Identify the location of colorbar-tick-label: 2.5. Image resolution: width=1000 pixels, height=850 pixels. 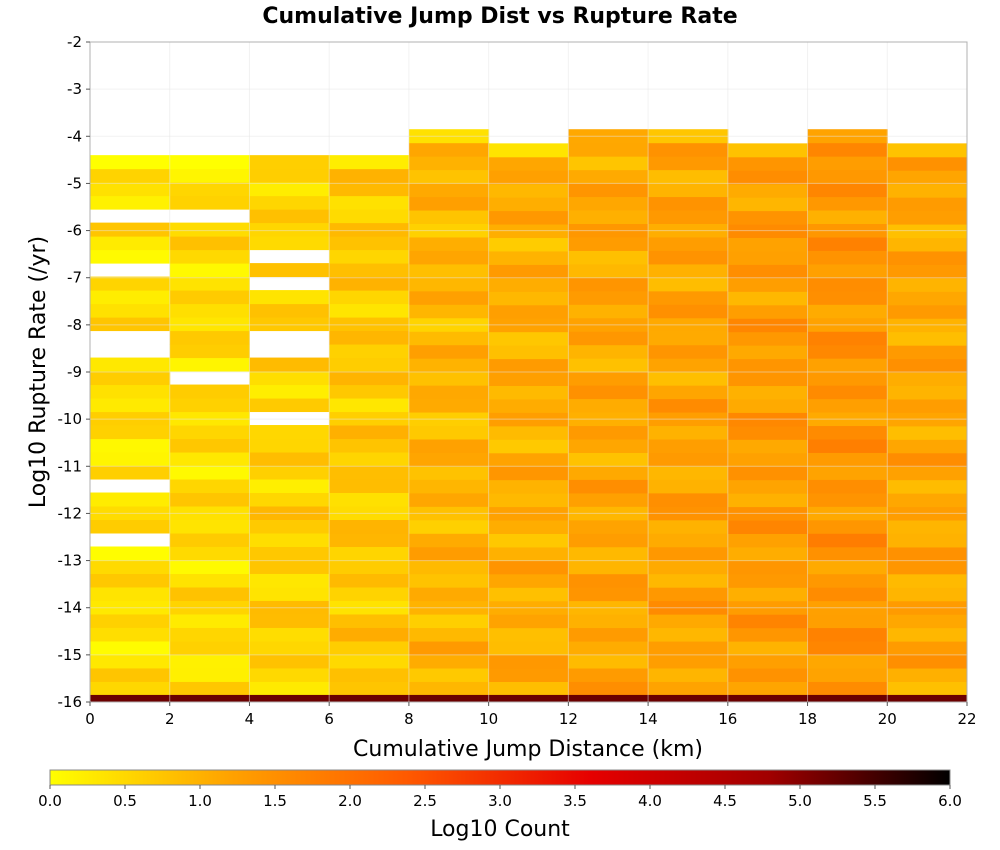
(425, 801).